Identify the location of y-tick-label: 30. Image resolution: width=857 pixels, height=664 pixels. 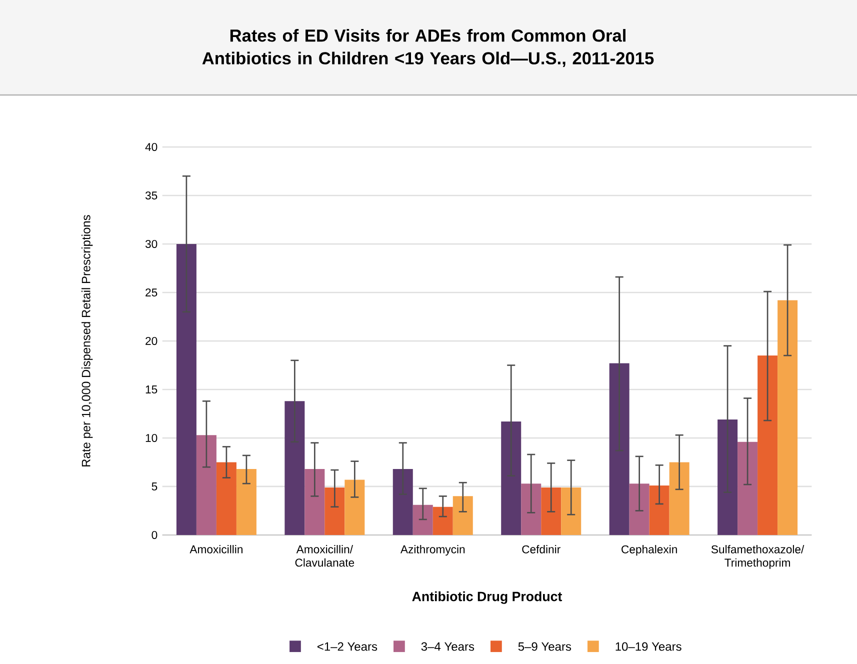
(151, 244).